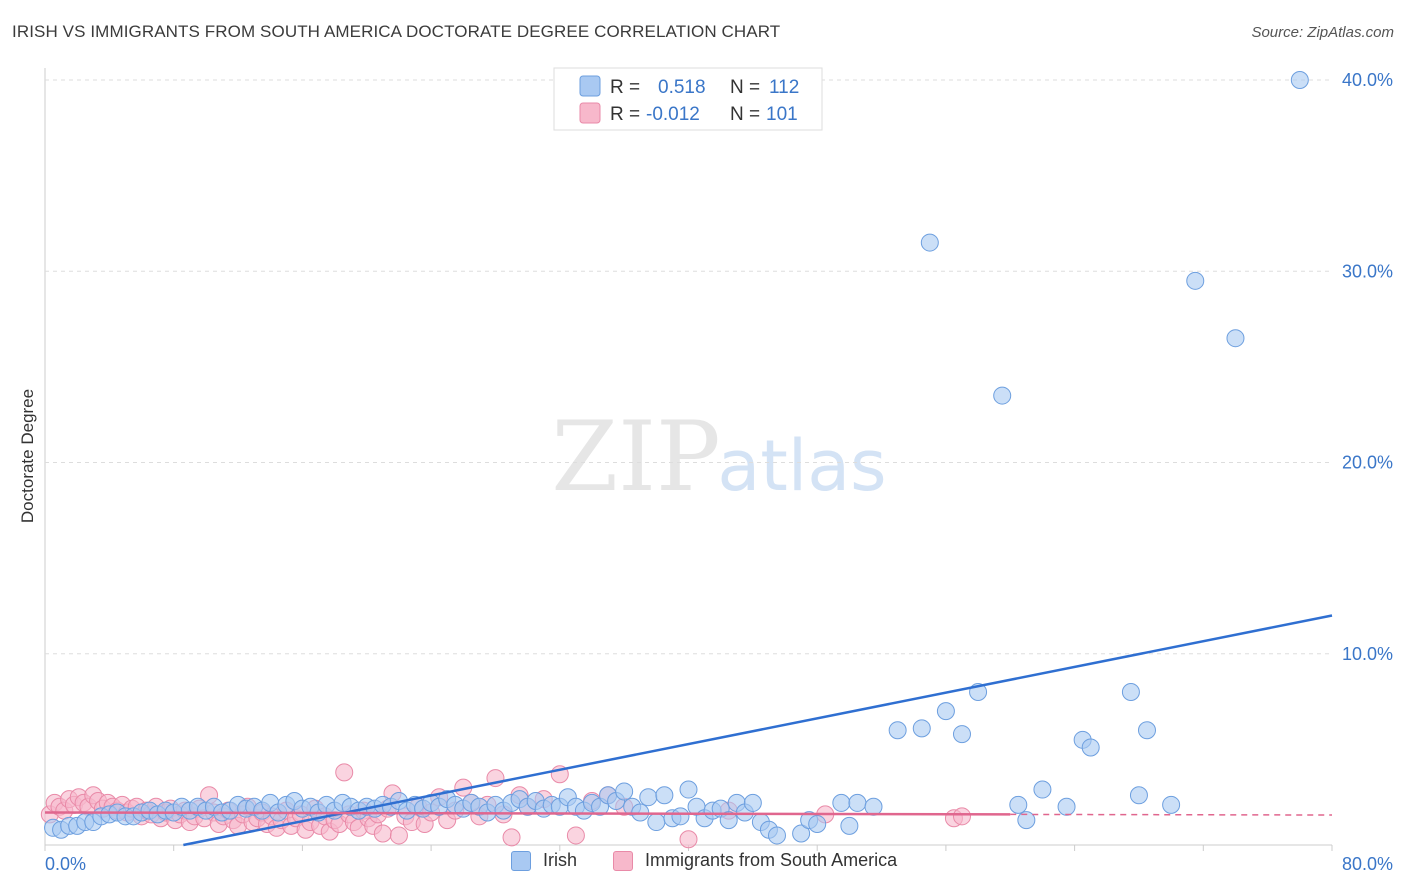 The width and height of the screenshot is (1406, 892). I want to click on sa-trend-line-dashed, so click(1171, 814).